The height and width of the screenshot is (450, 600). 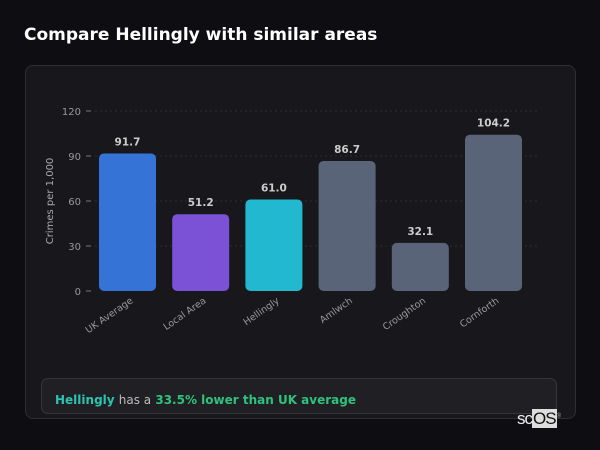 I want to click on note-text: has a, so click(x=135, y=400).